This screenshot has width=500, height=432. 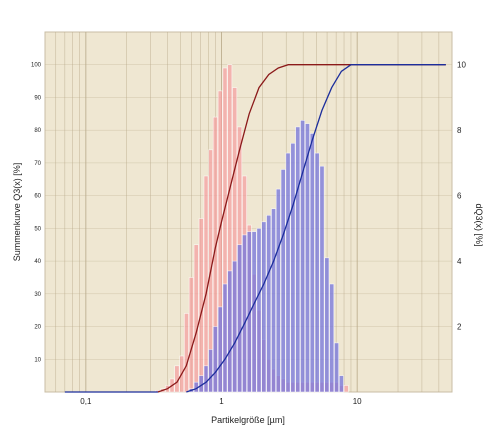 I want to click on x-axis-title: Partikelgröße [µm], so click(x=248, y=420).